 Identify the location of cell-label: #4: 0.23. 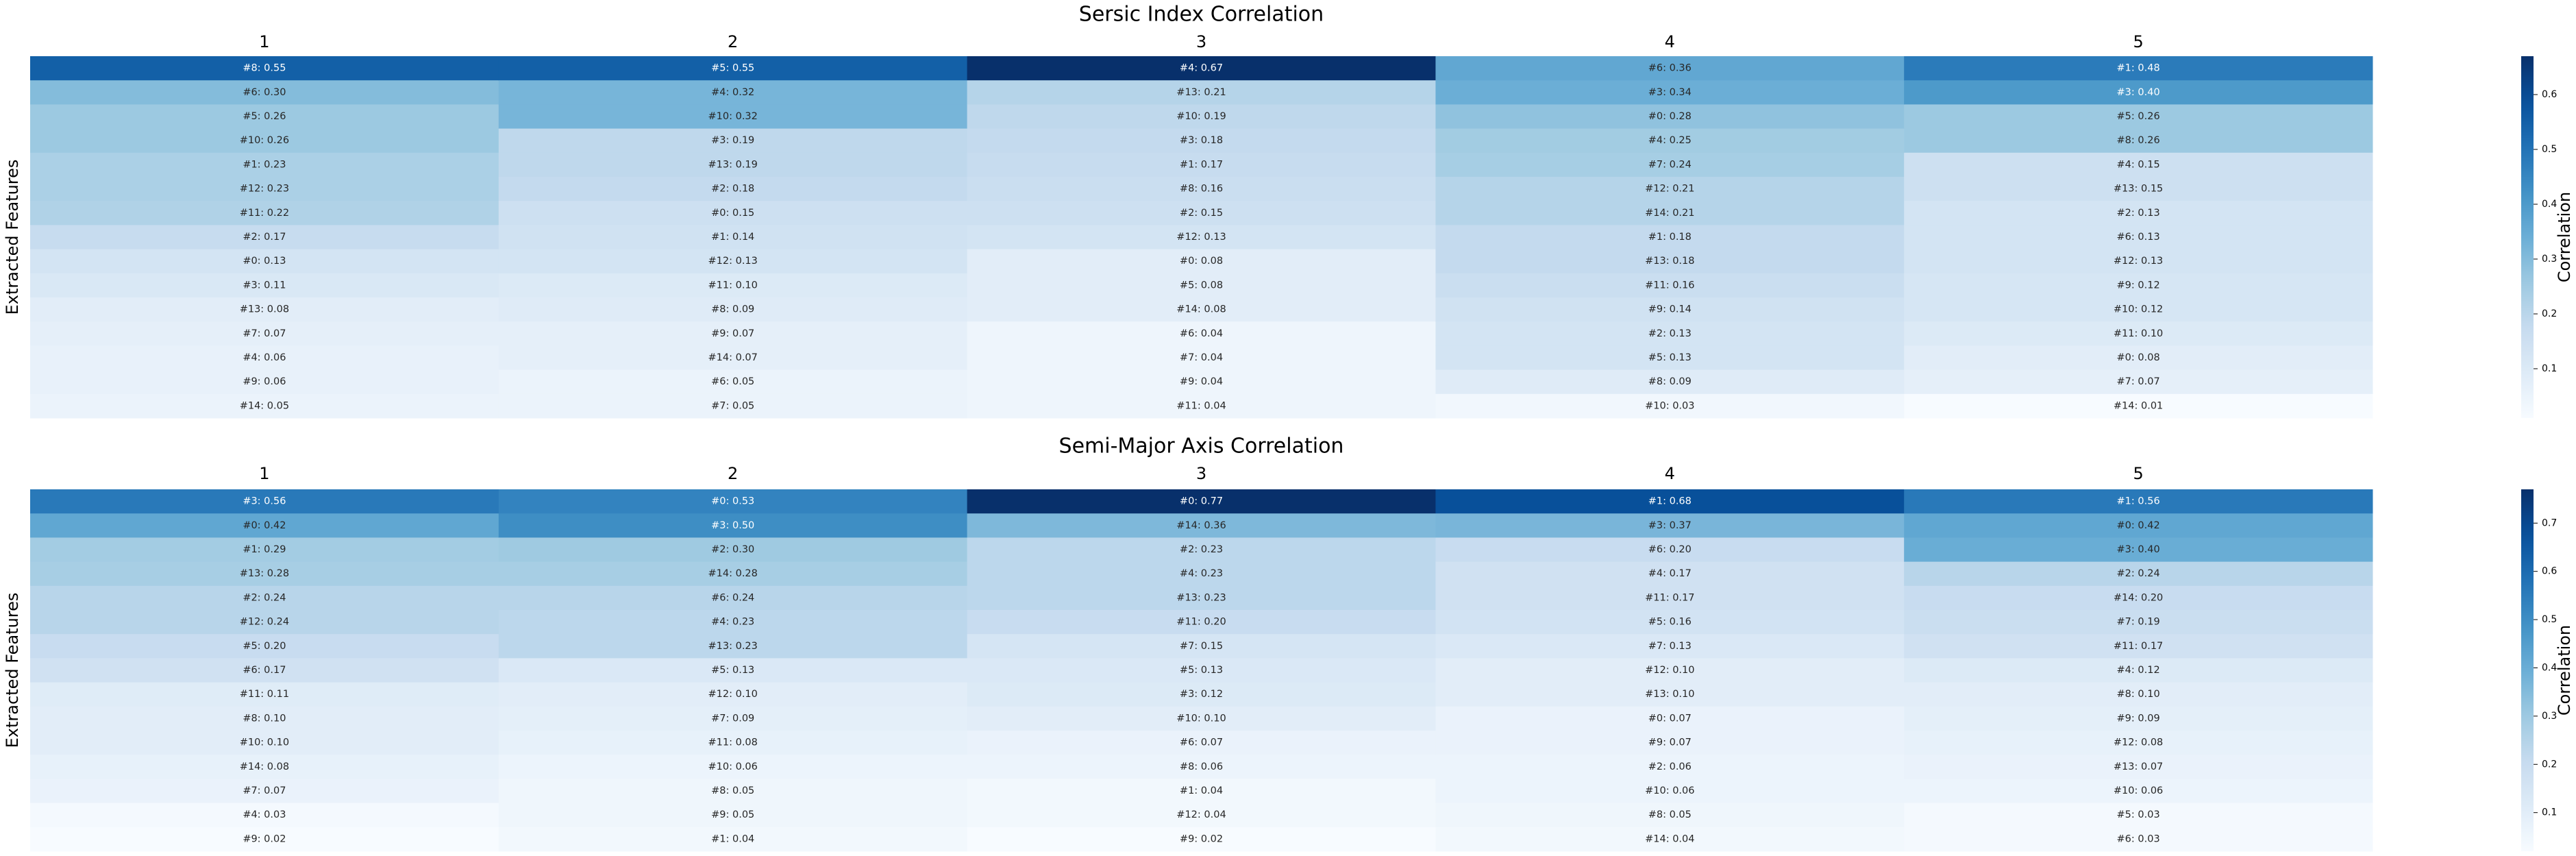
(732, 622).